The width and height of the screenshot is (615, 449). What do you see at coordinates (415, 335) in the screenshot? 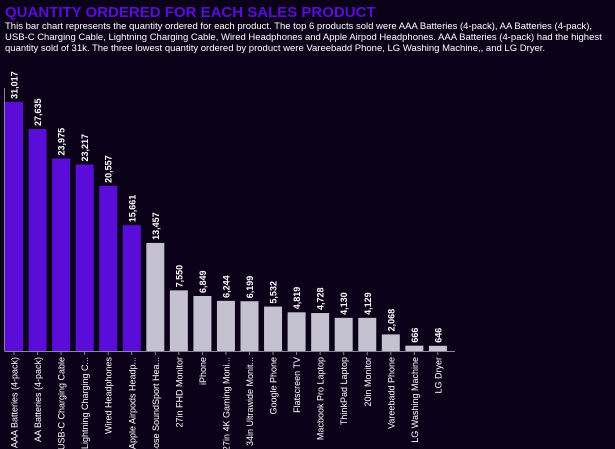
I see `data-label: 666` at bounding box center [415, 335].